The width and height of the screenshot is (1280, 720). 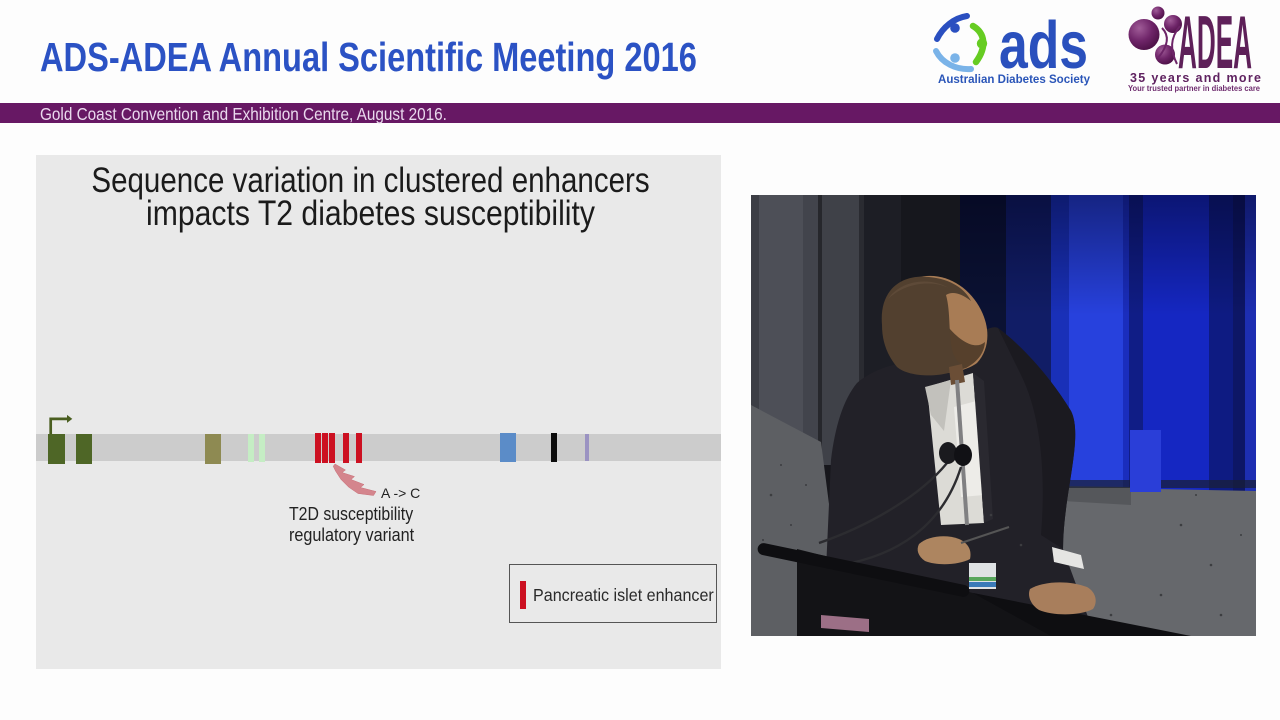 I want to click on svg-text: 35 years and more, so click(x=1195, y=78).